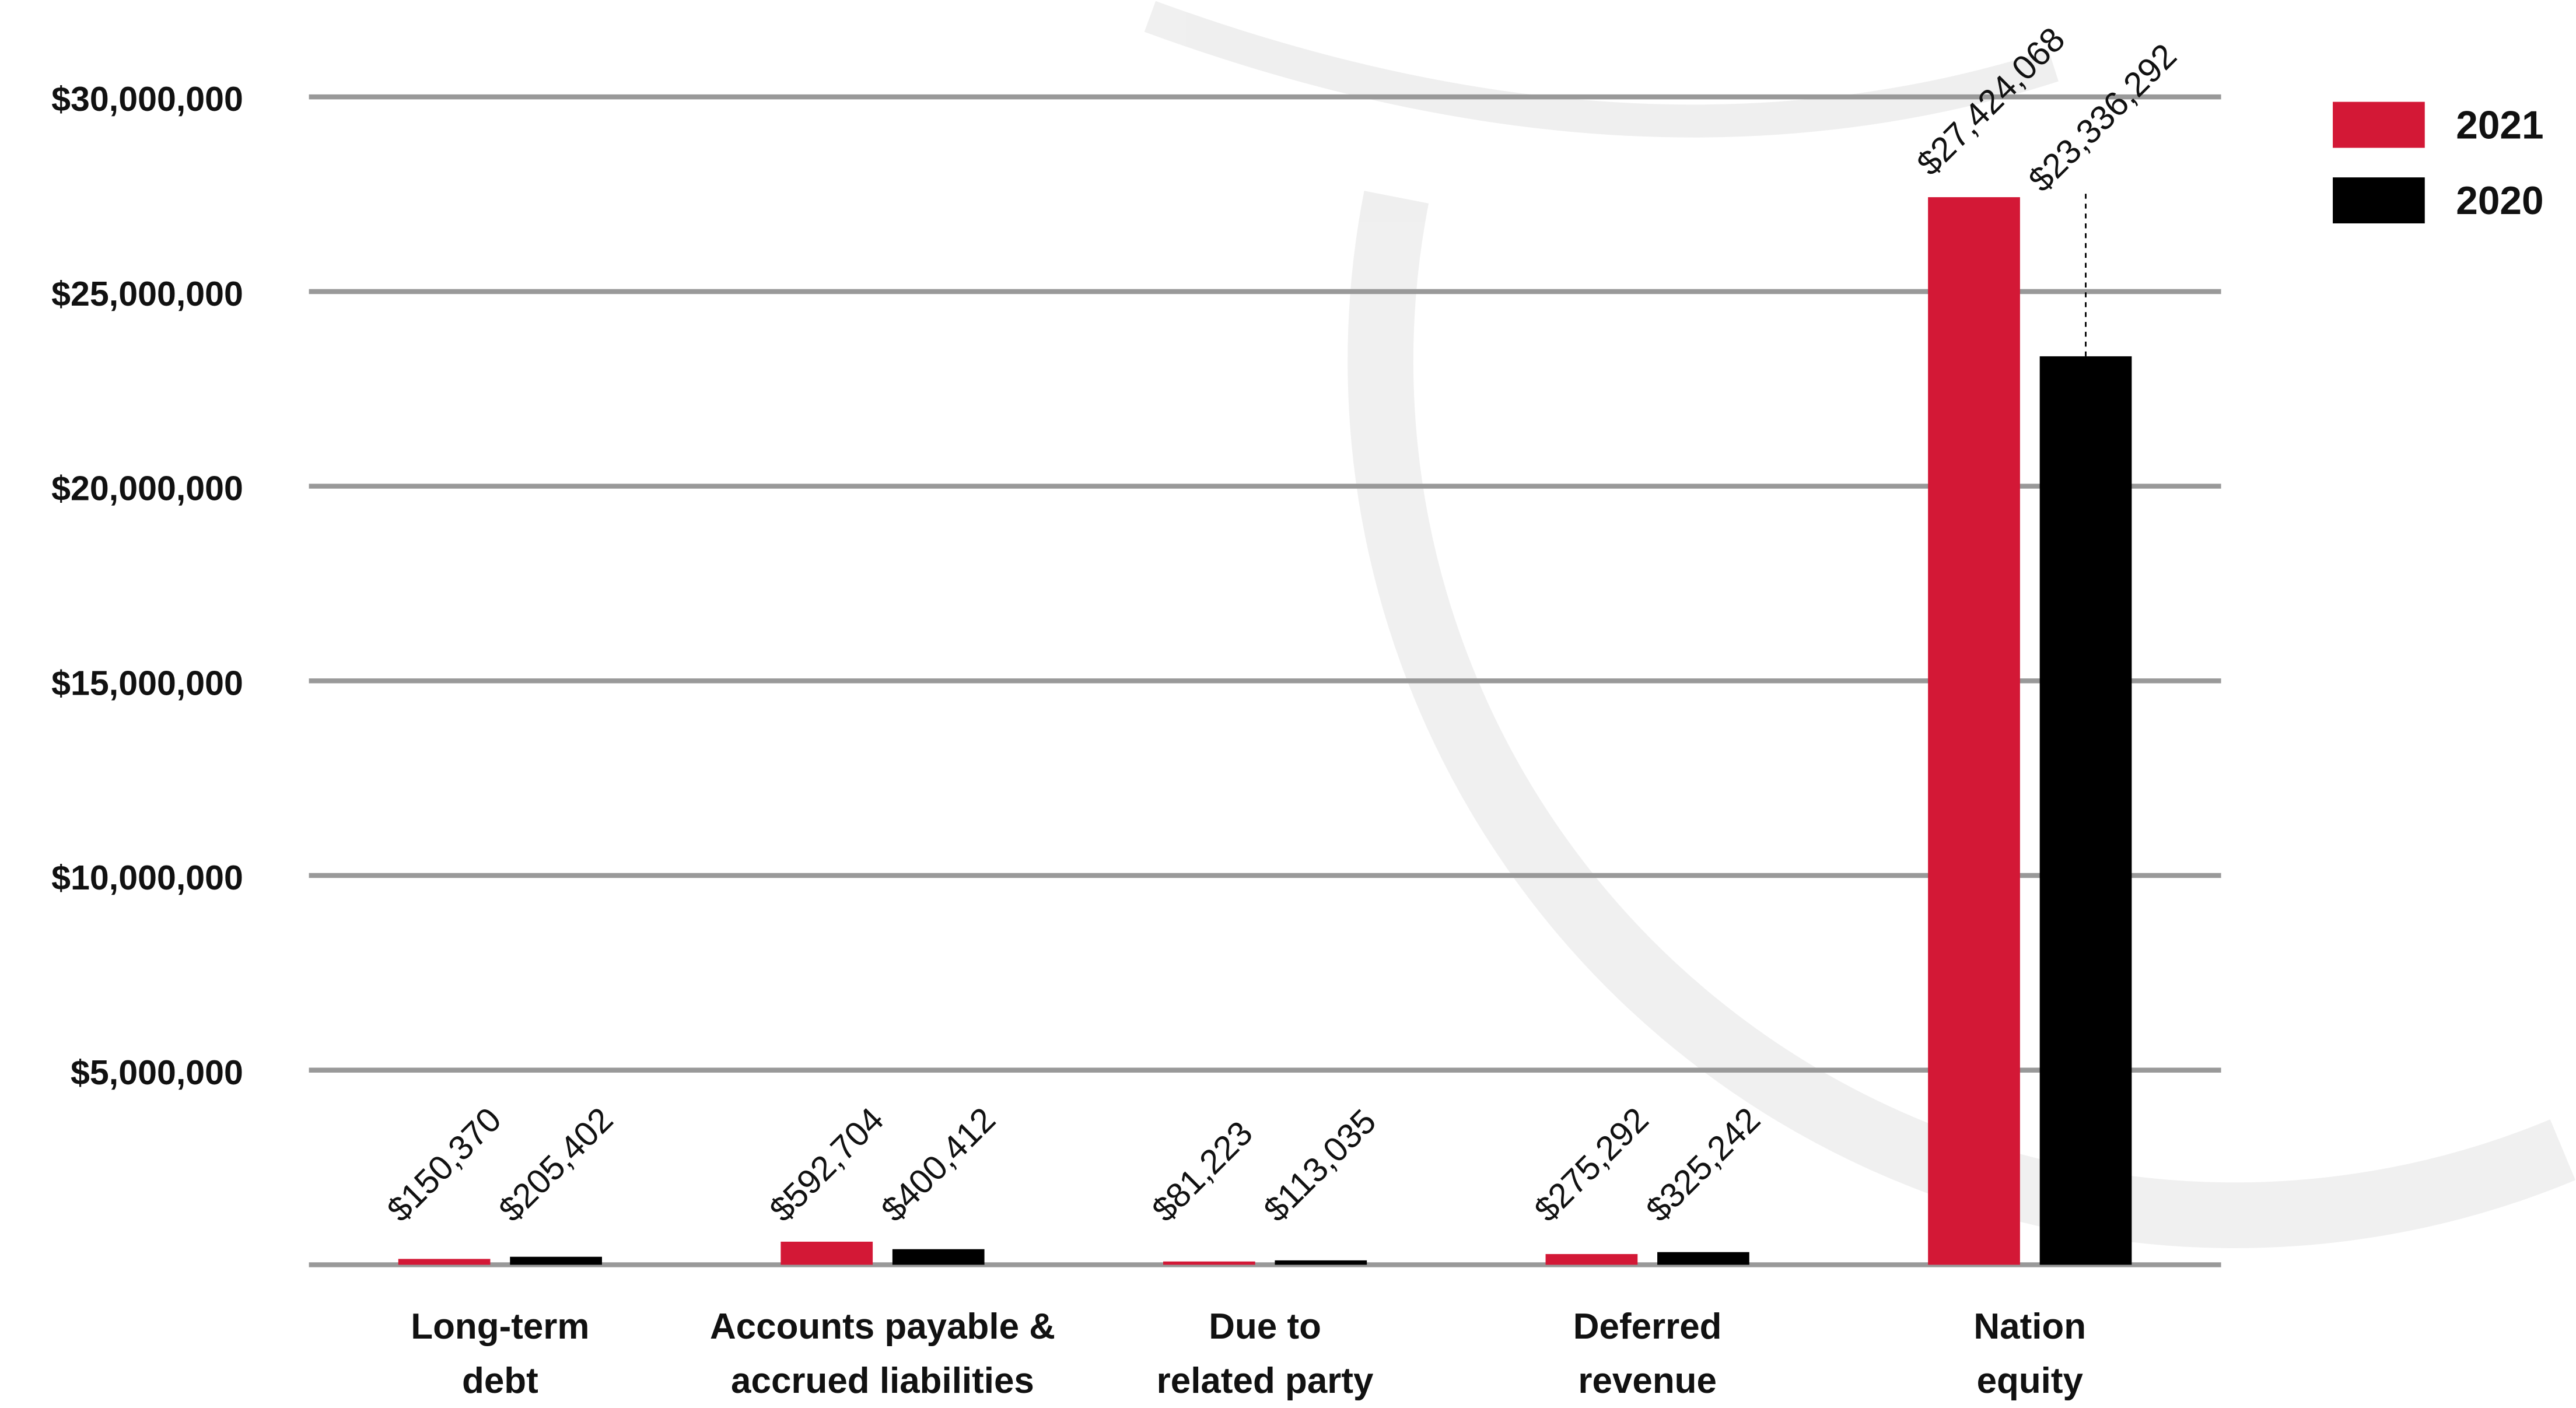 This screenshot has height=1408, width=2576. I want to click on y-tick-label: $15,000,000, so click(147, 682).